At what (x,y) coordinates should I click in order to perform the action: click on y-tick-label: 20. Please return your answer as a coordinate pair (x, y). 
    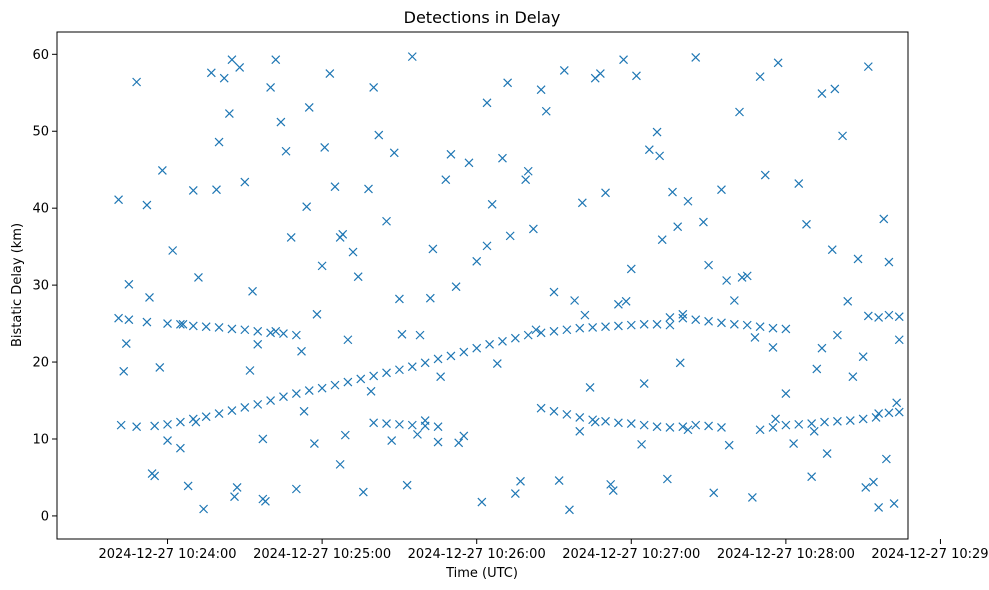
    Looking at the image, I should click on (40, 363).